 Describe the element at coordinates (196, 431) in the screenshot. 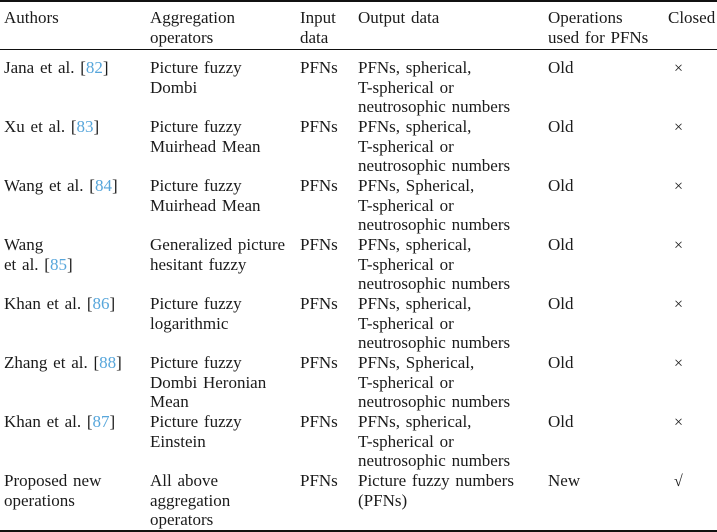

I see `aggregation-cell: Picture fuzzy Einstein` at that location.